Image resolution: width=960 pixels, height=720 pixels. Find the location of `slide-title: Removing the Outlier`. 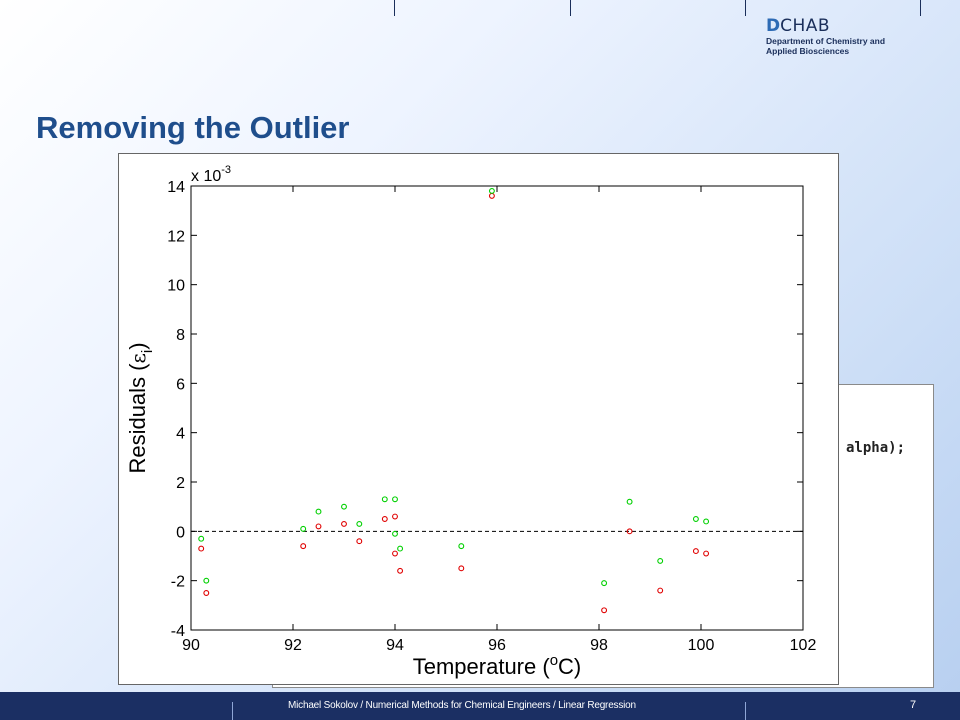

slide-title: Removing the Outlier is located at coordinates (193, 127).